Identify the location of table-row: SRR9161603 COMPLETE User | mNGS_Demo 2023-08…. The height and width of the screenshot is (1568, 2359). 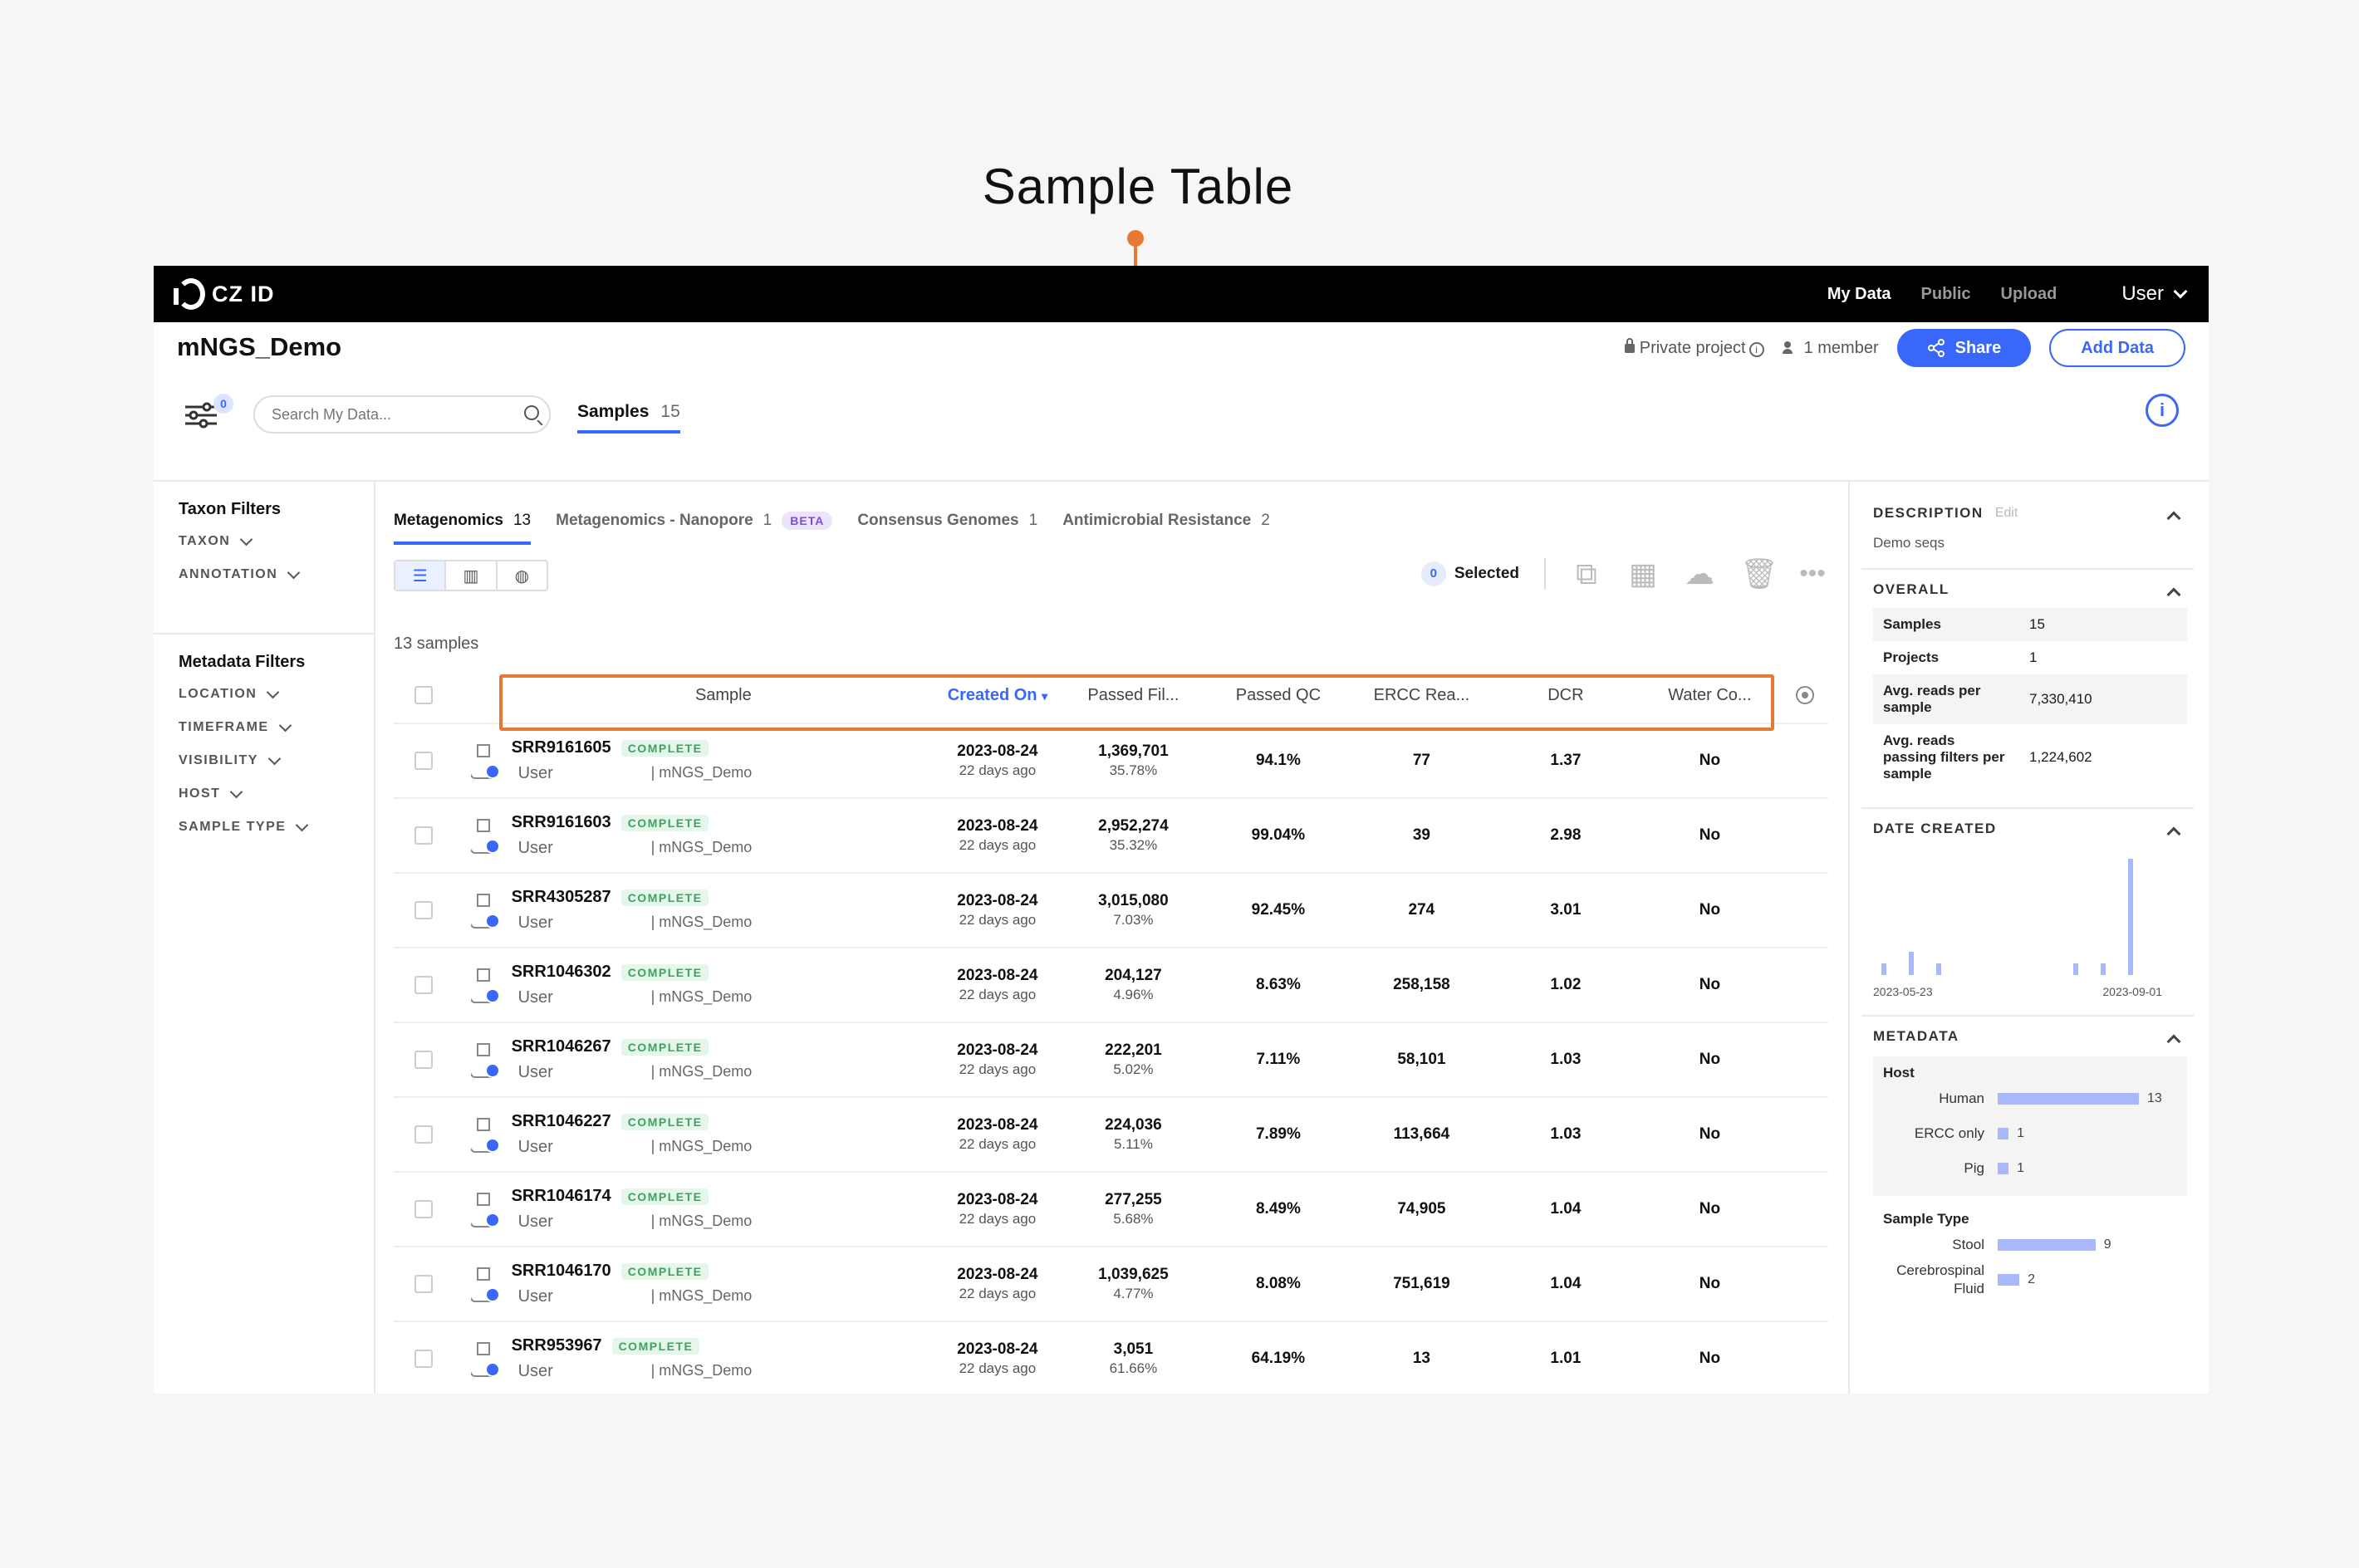
(1111, 836).